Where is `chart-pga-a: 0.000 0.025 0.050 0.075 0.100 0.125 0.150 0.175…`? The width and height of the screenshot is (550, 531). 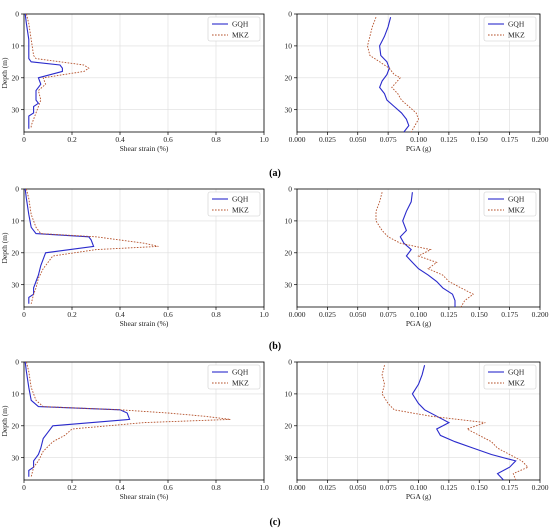
chart-pga-a: 0.000 0.025 0.050 0.075 0.100 0.125 0.150 0.175… is located at coordinates (417, 81).